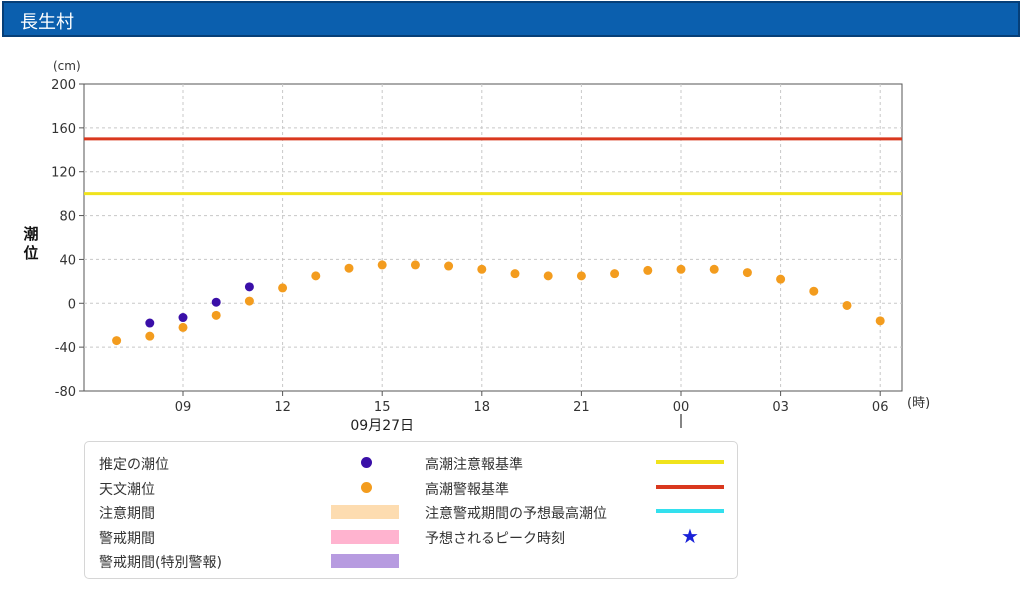 This screenshot has width=1024, height=601. What do you see at coordinates (30, 253) in the screenshot?
I see `y-axis-title-char: 位` at bounding box center [30, 253].